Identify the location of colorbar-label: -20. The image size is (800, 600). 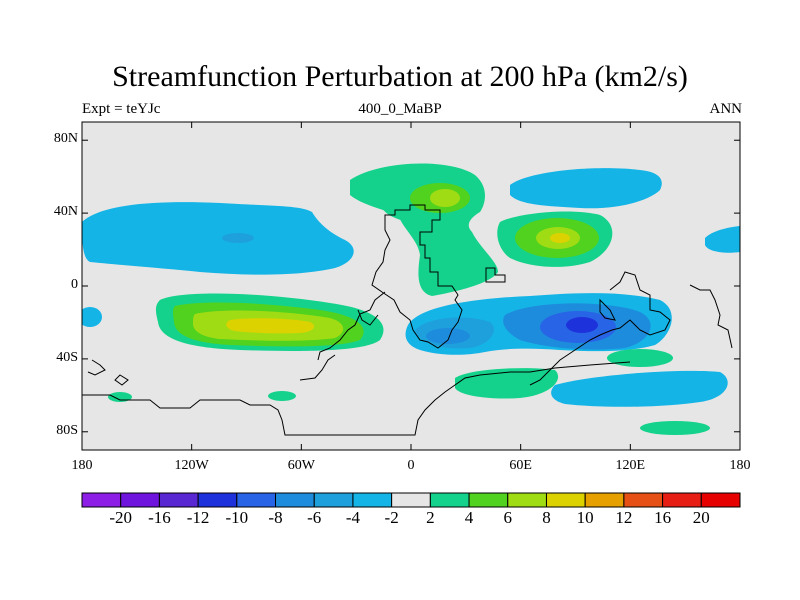
(121, 517).